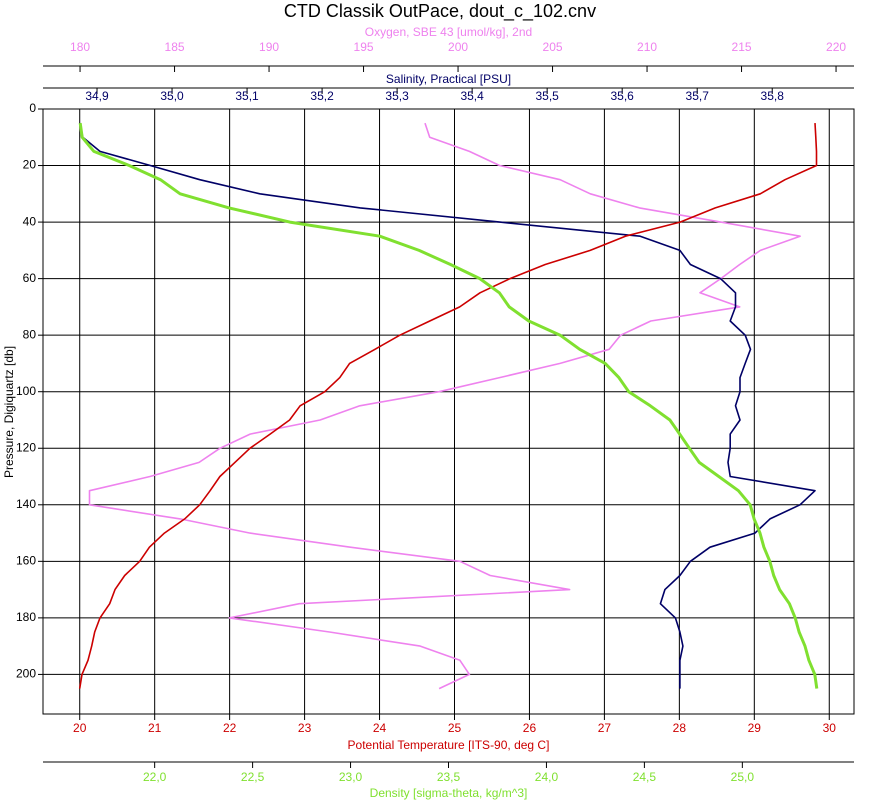 Image resolution: width=880 pixels, height=802 pixels. Describe the element at coordinates (364, 47) in the screenshot. I see `x-tick-label: 195` at that location.